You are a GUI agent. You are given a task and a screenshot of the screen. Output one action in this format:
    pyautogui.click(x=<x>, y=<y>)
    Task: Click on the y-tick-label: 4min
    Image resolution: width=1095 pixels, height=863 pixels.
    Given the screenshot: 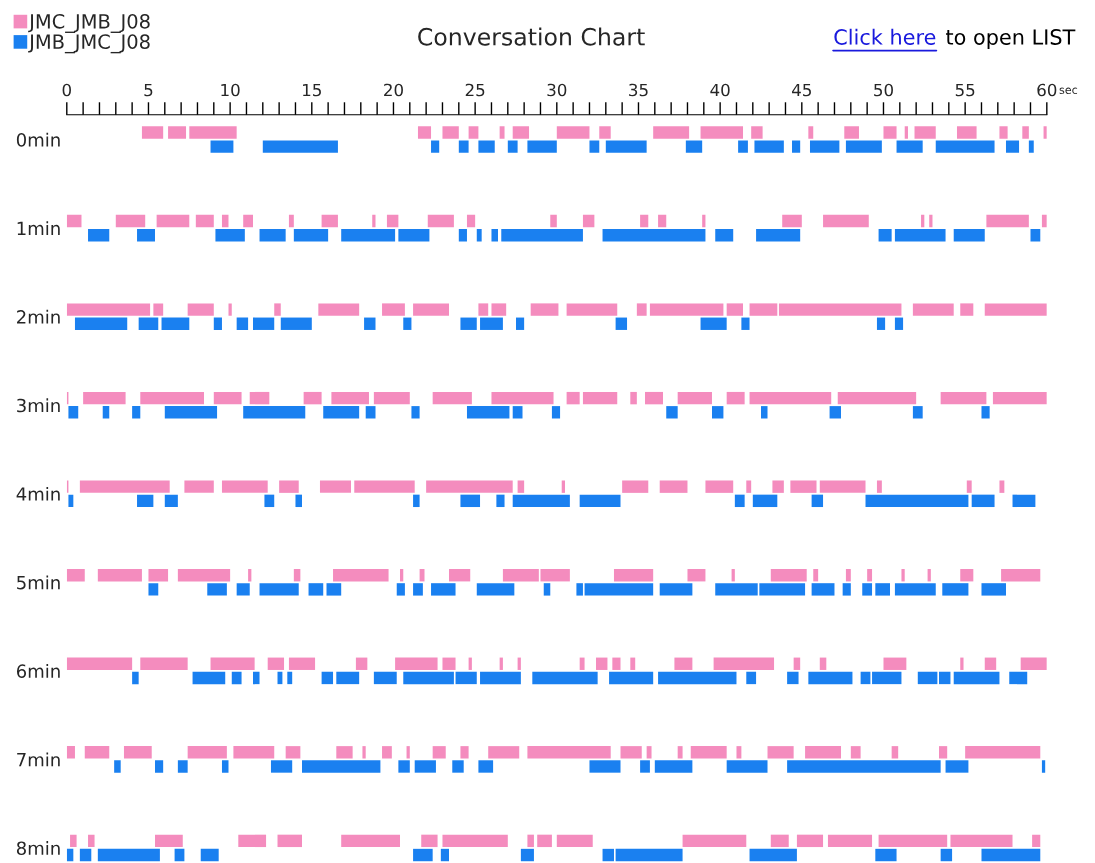 What is the action you would take?
    pyautogui.click(x=38, y=493)
    